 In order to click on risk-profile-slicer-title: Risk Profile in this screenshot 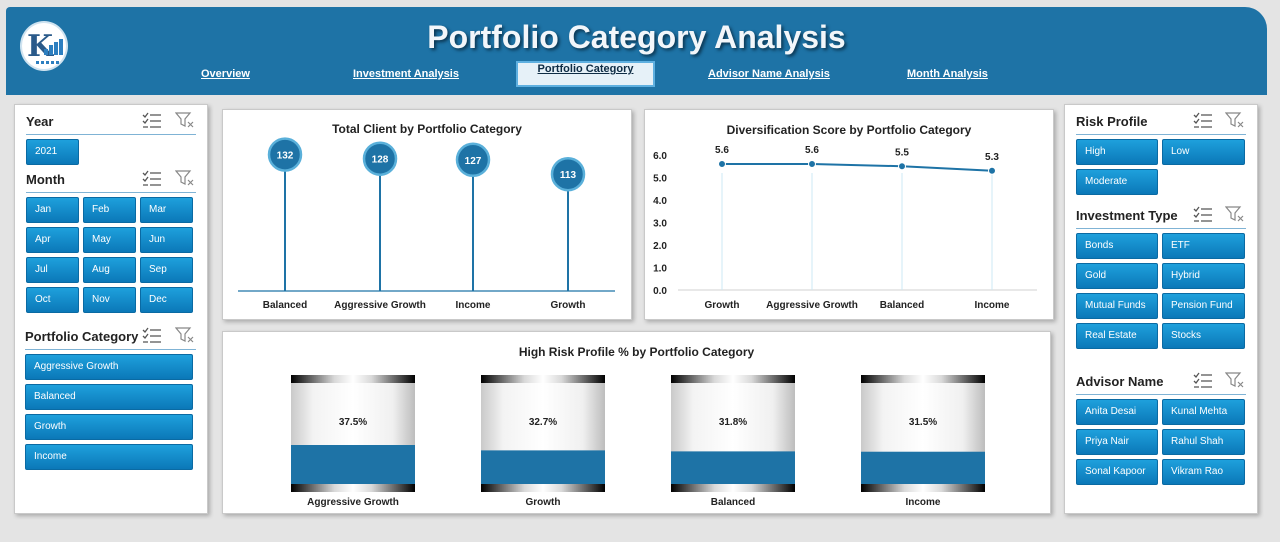, I will do `click(1112, 121)`.